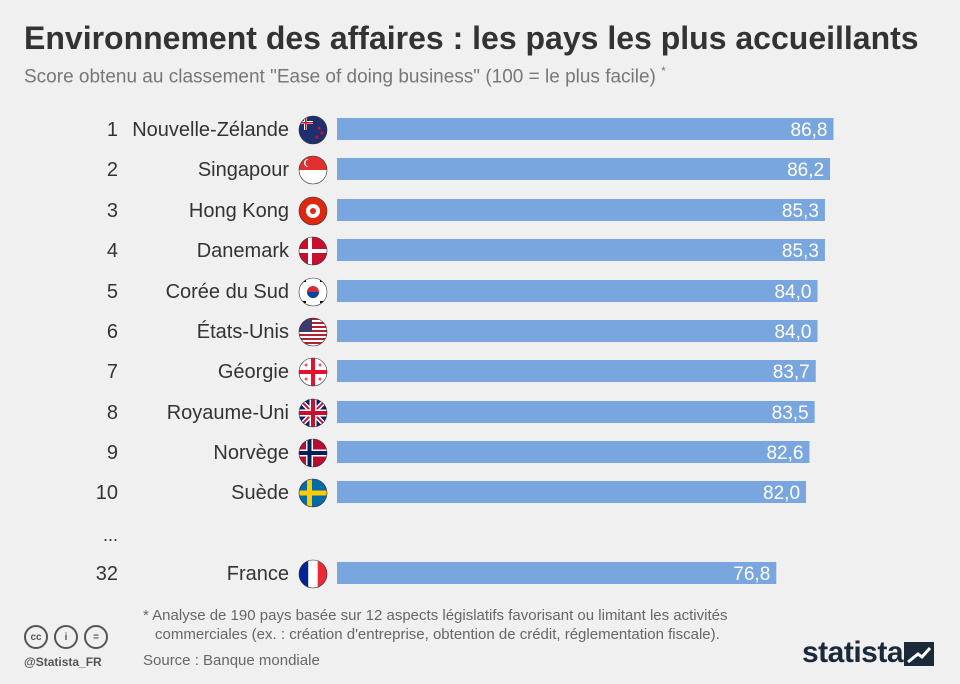 The image size is (960, 684). What do you see at coordinates (112, 170) in the screenshot?
I see `rank-label: 2` at bounding box center [112, 170].